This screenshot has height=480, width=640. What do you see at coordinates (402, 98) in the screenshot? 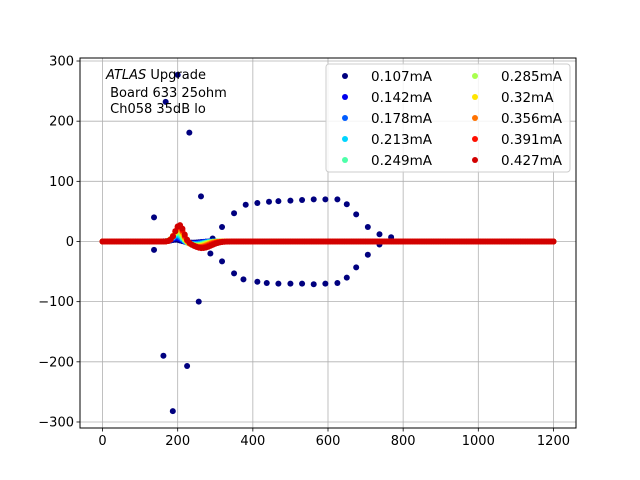
I see `legend-label: 0.142mA` at bounding box center [402, 98].